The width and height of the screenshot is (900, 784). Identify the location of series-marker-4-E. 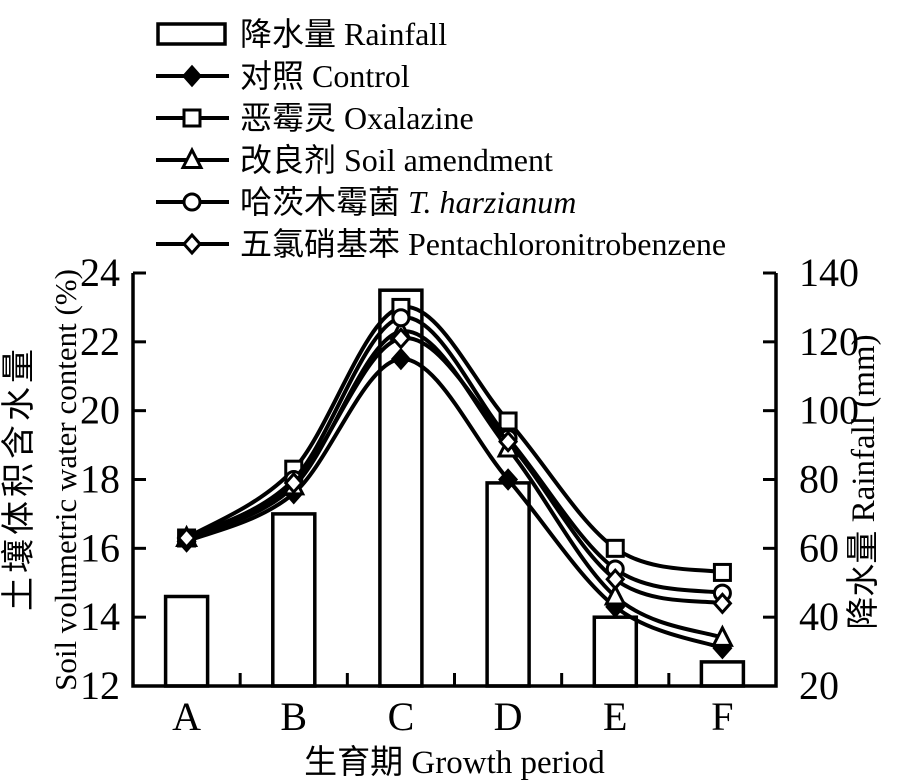
(615, 579).